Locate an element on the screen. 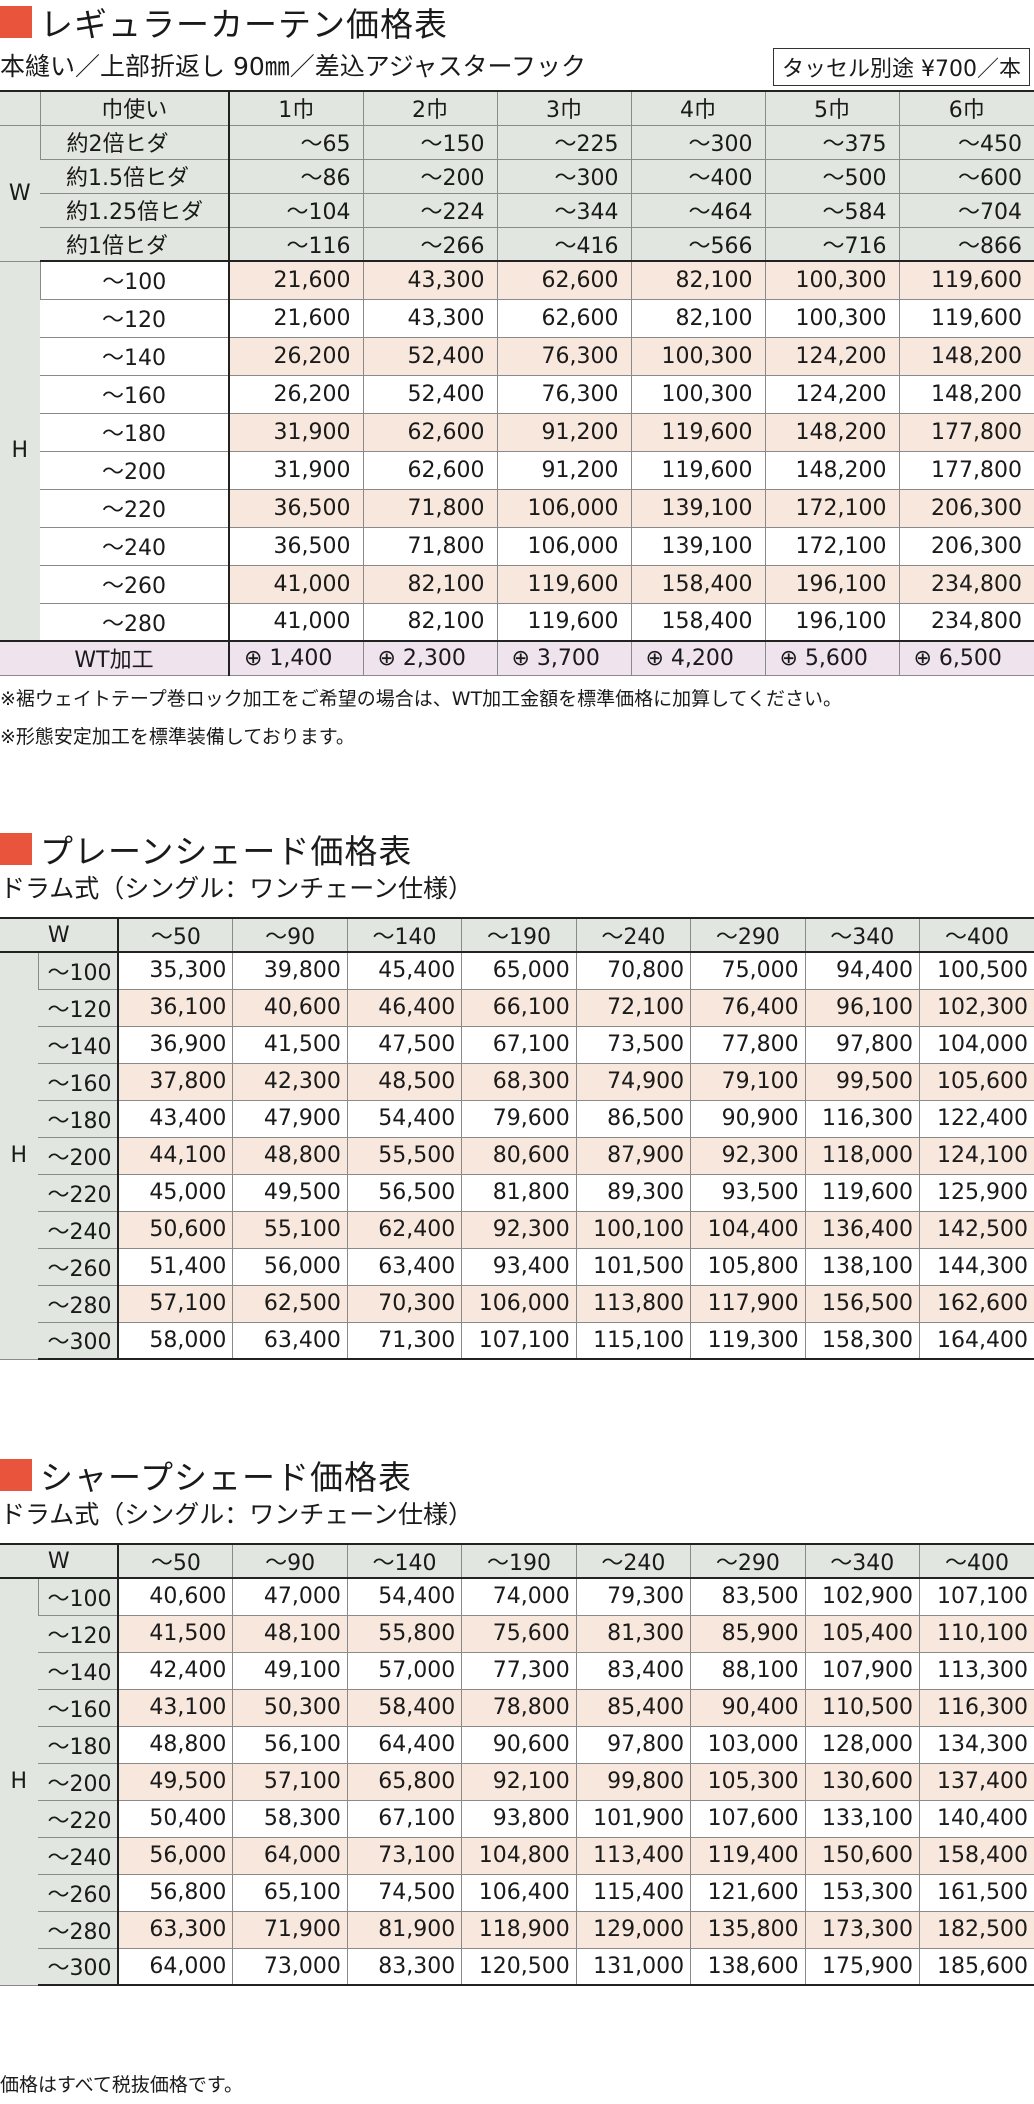 Image resolution: width=1034 pixels, height=2104 pixels. price-cell: 68,300 is located at coordinates (519, 1082).